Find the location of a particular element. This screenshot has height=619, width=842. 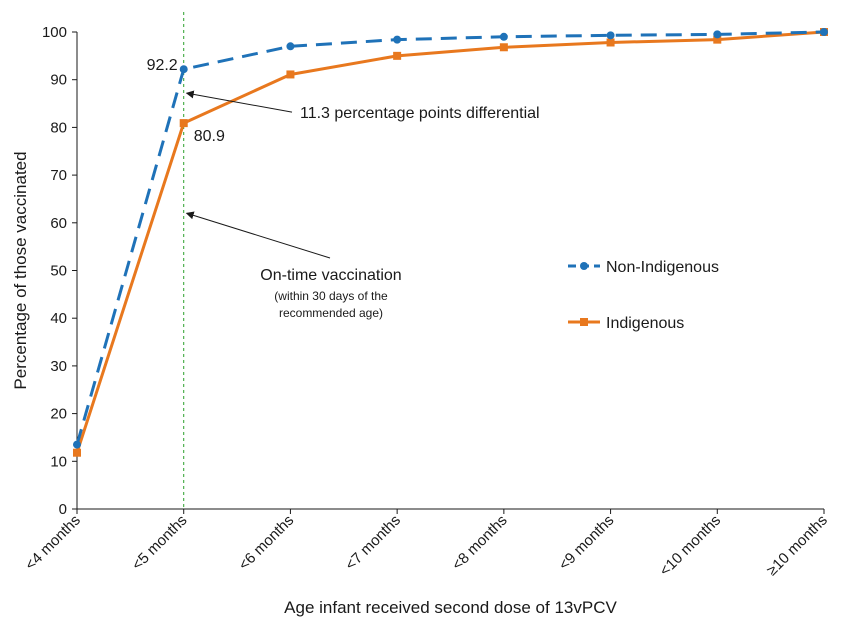

ontime-annotation-title: On-time vaccination is located at coordinates (330, 275).